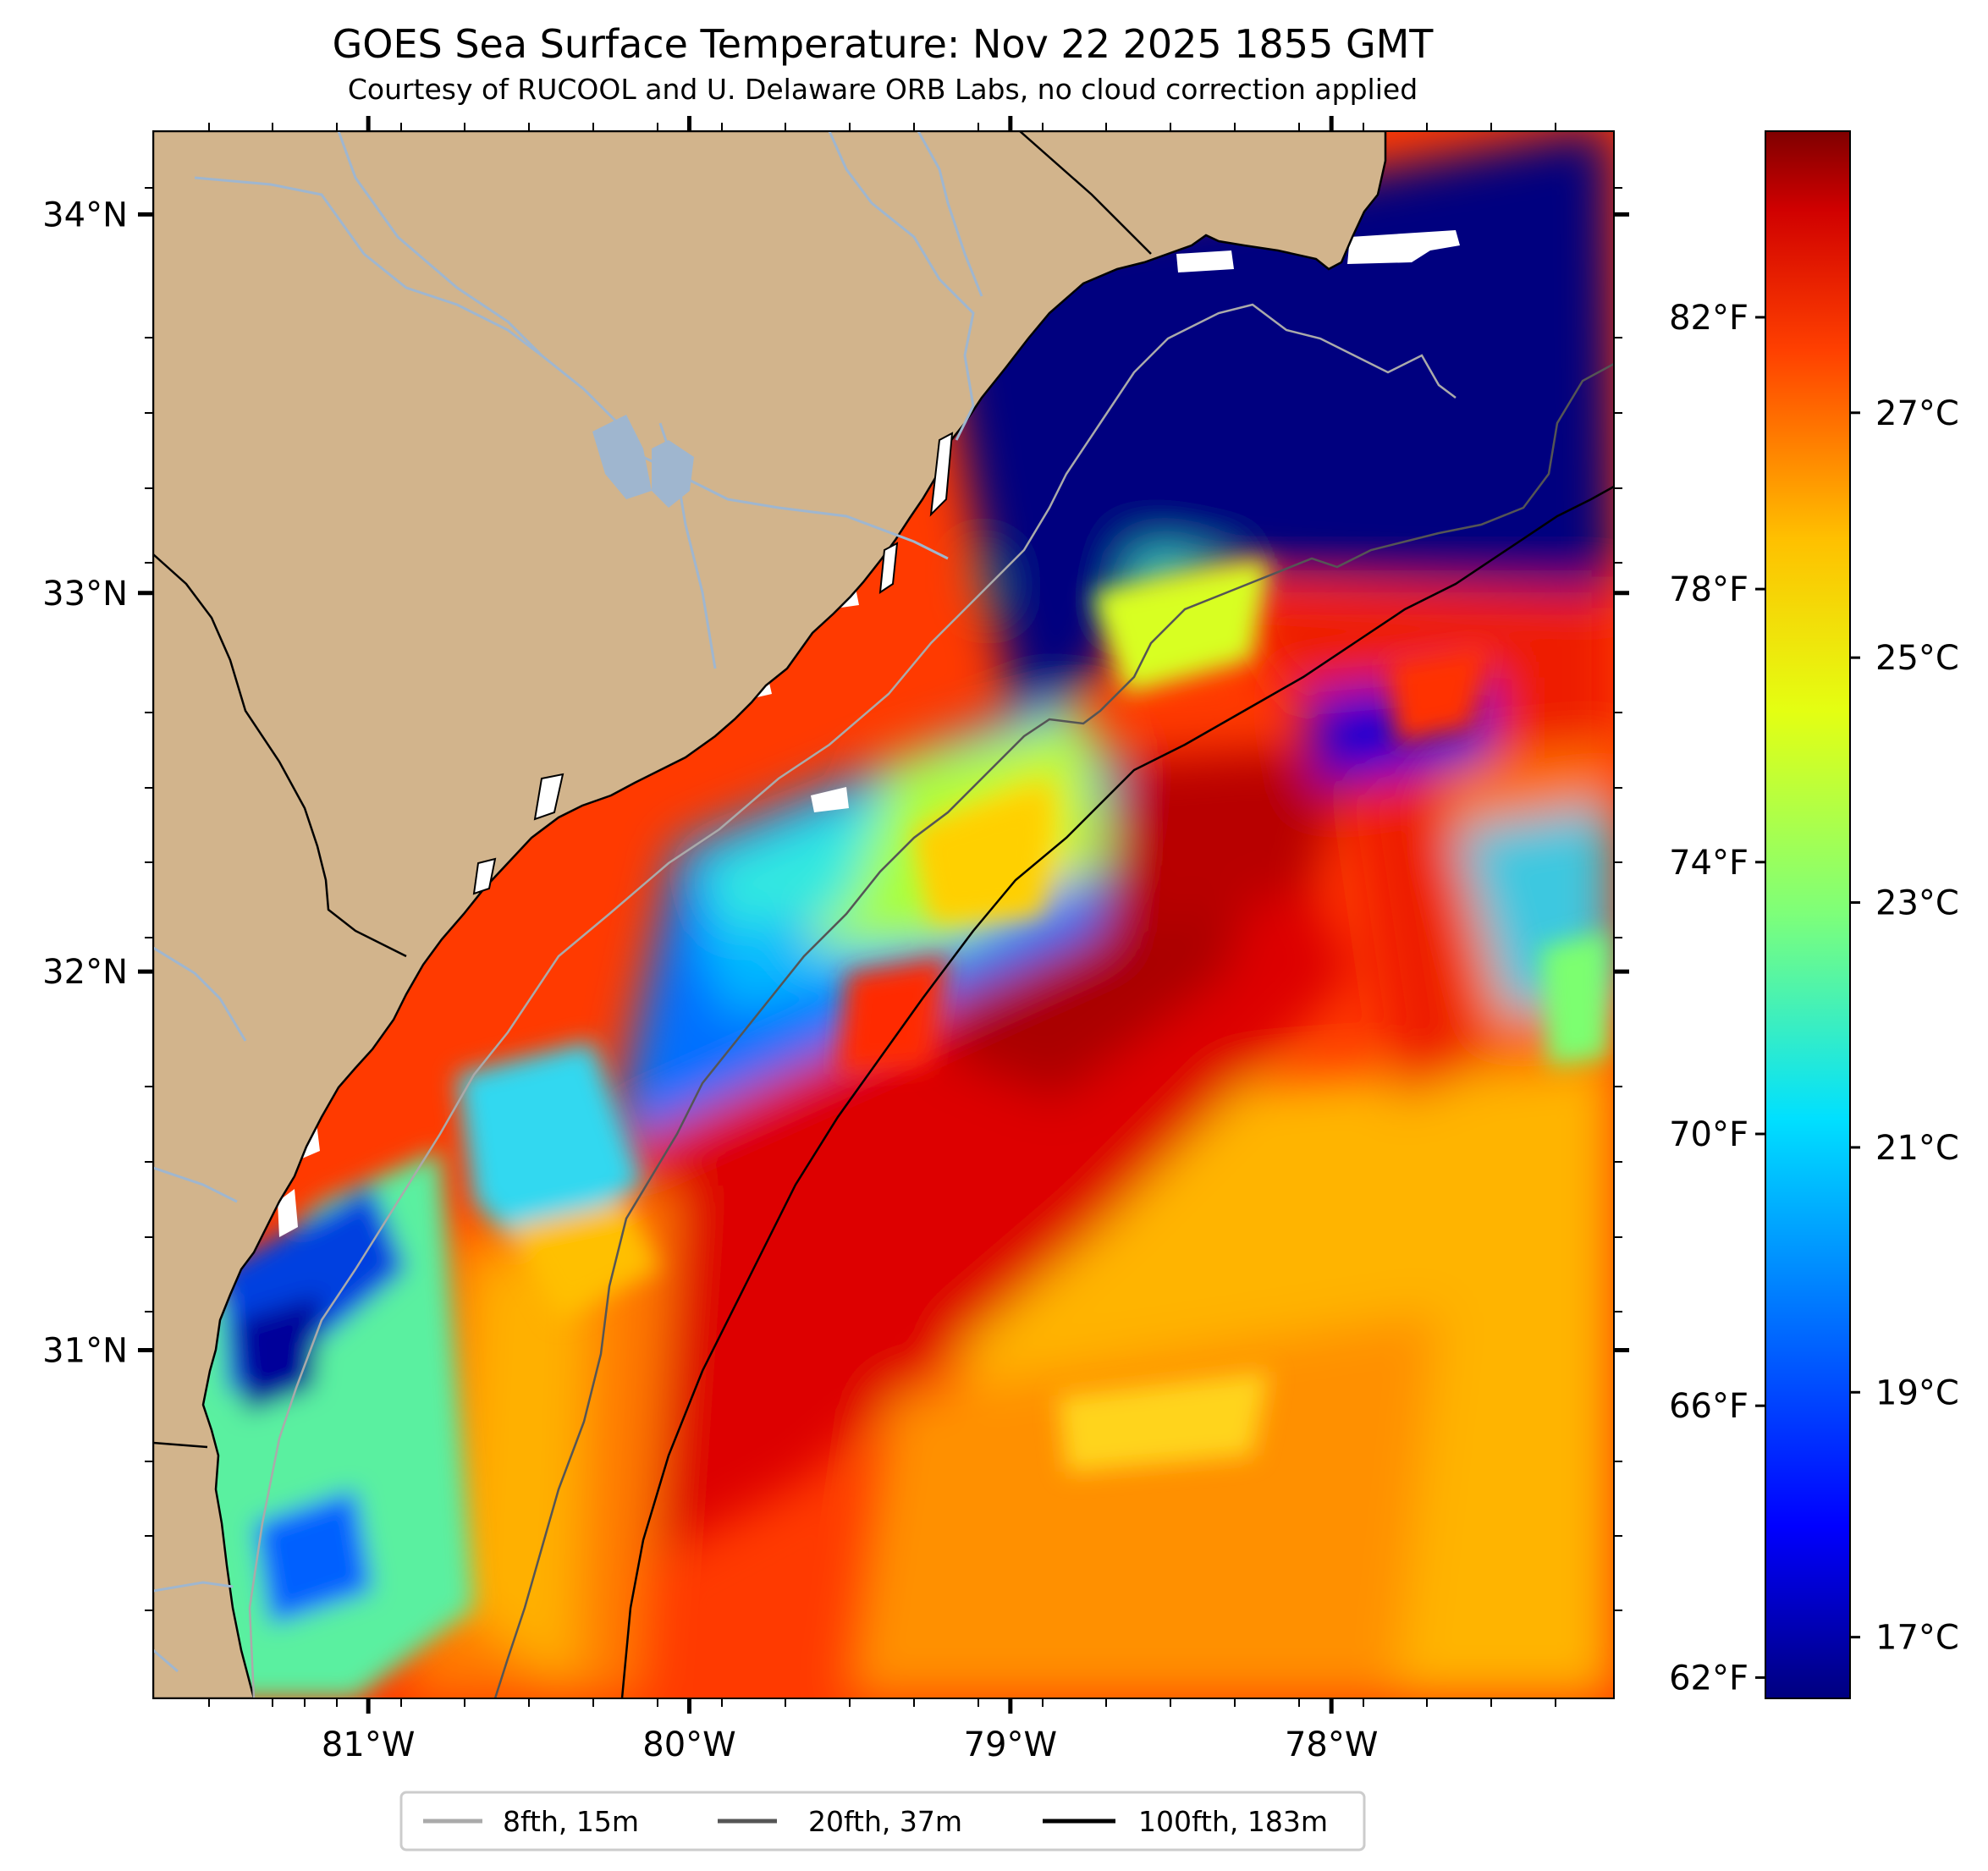 The image size is (1988, 1871). Describe the element at coordinates (1717, 999) in the screenshot. I see `colorbar-fahrenheit-ticks: 62°F 66°F 70°F 74°F 78°F 82°F` at that location.